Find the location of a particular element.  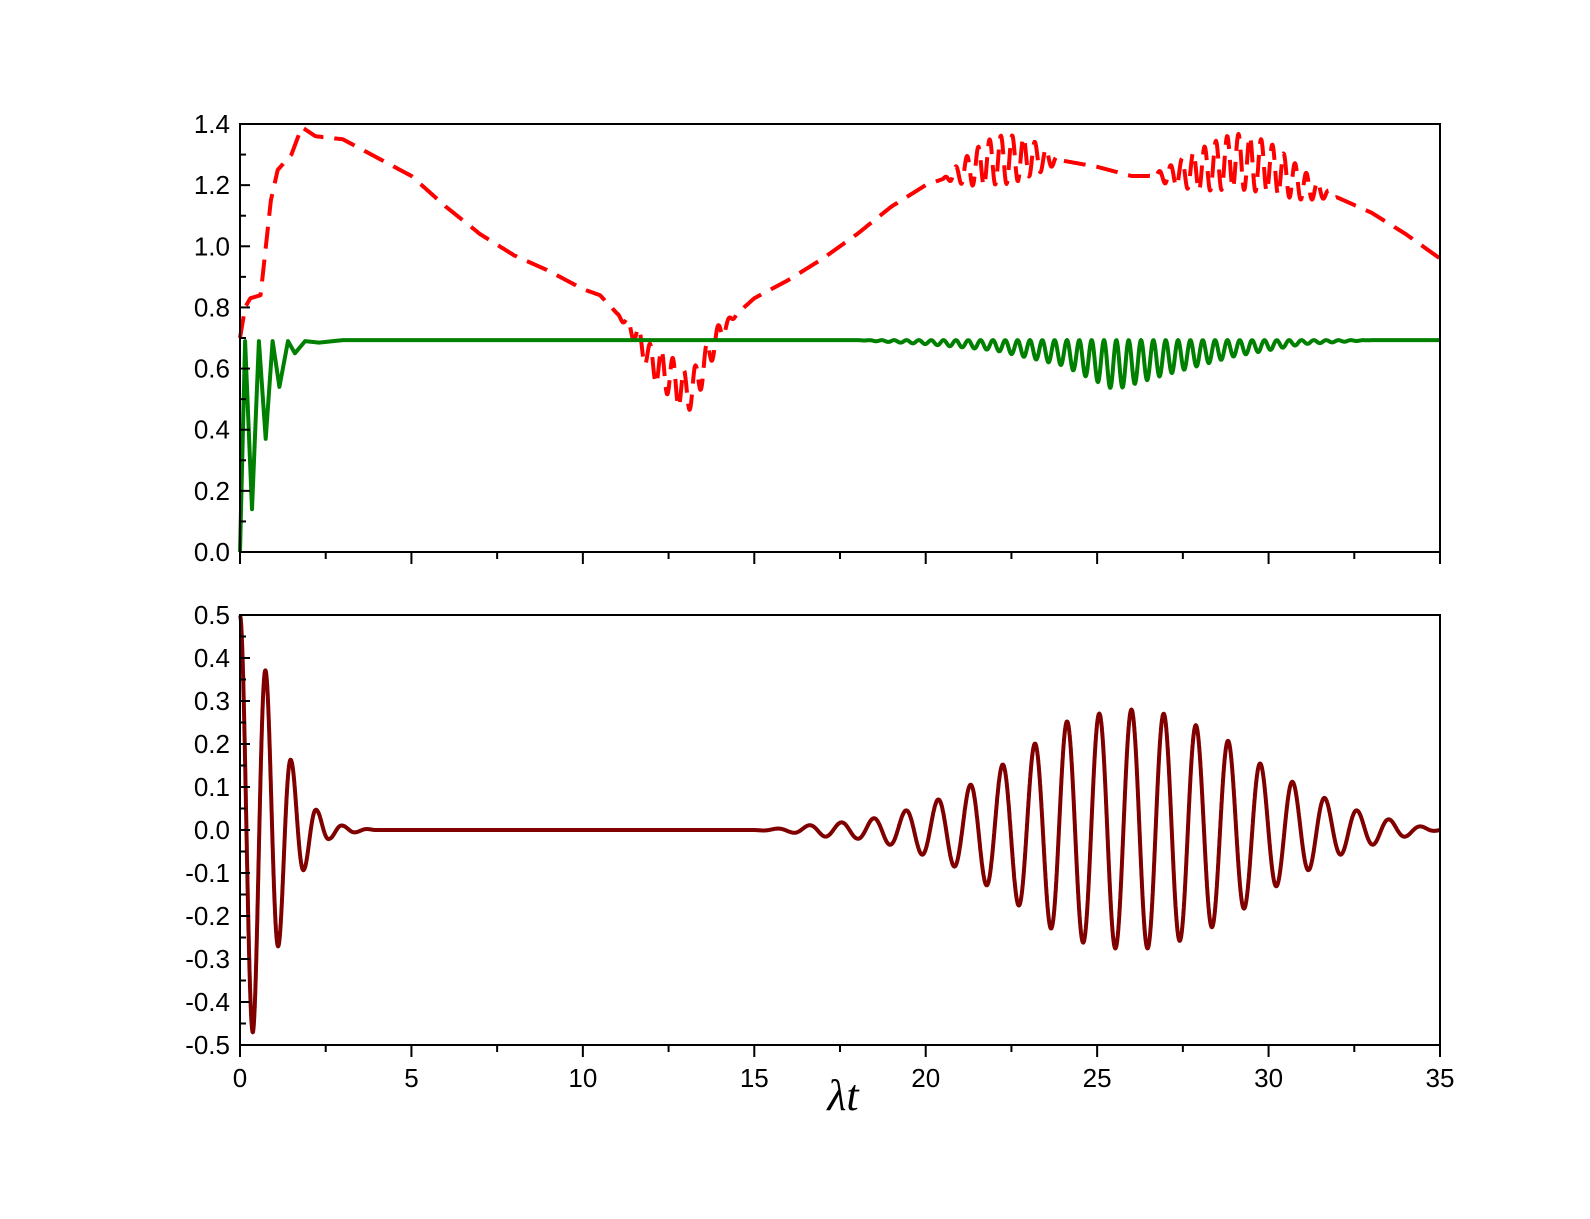

y-tick-label: 1.0 is located at coordinates (212, 246).